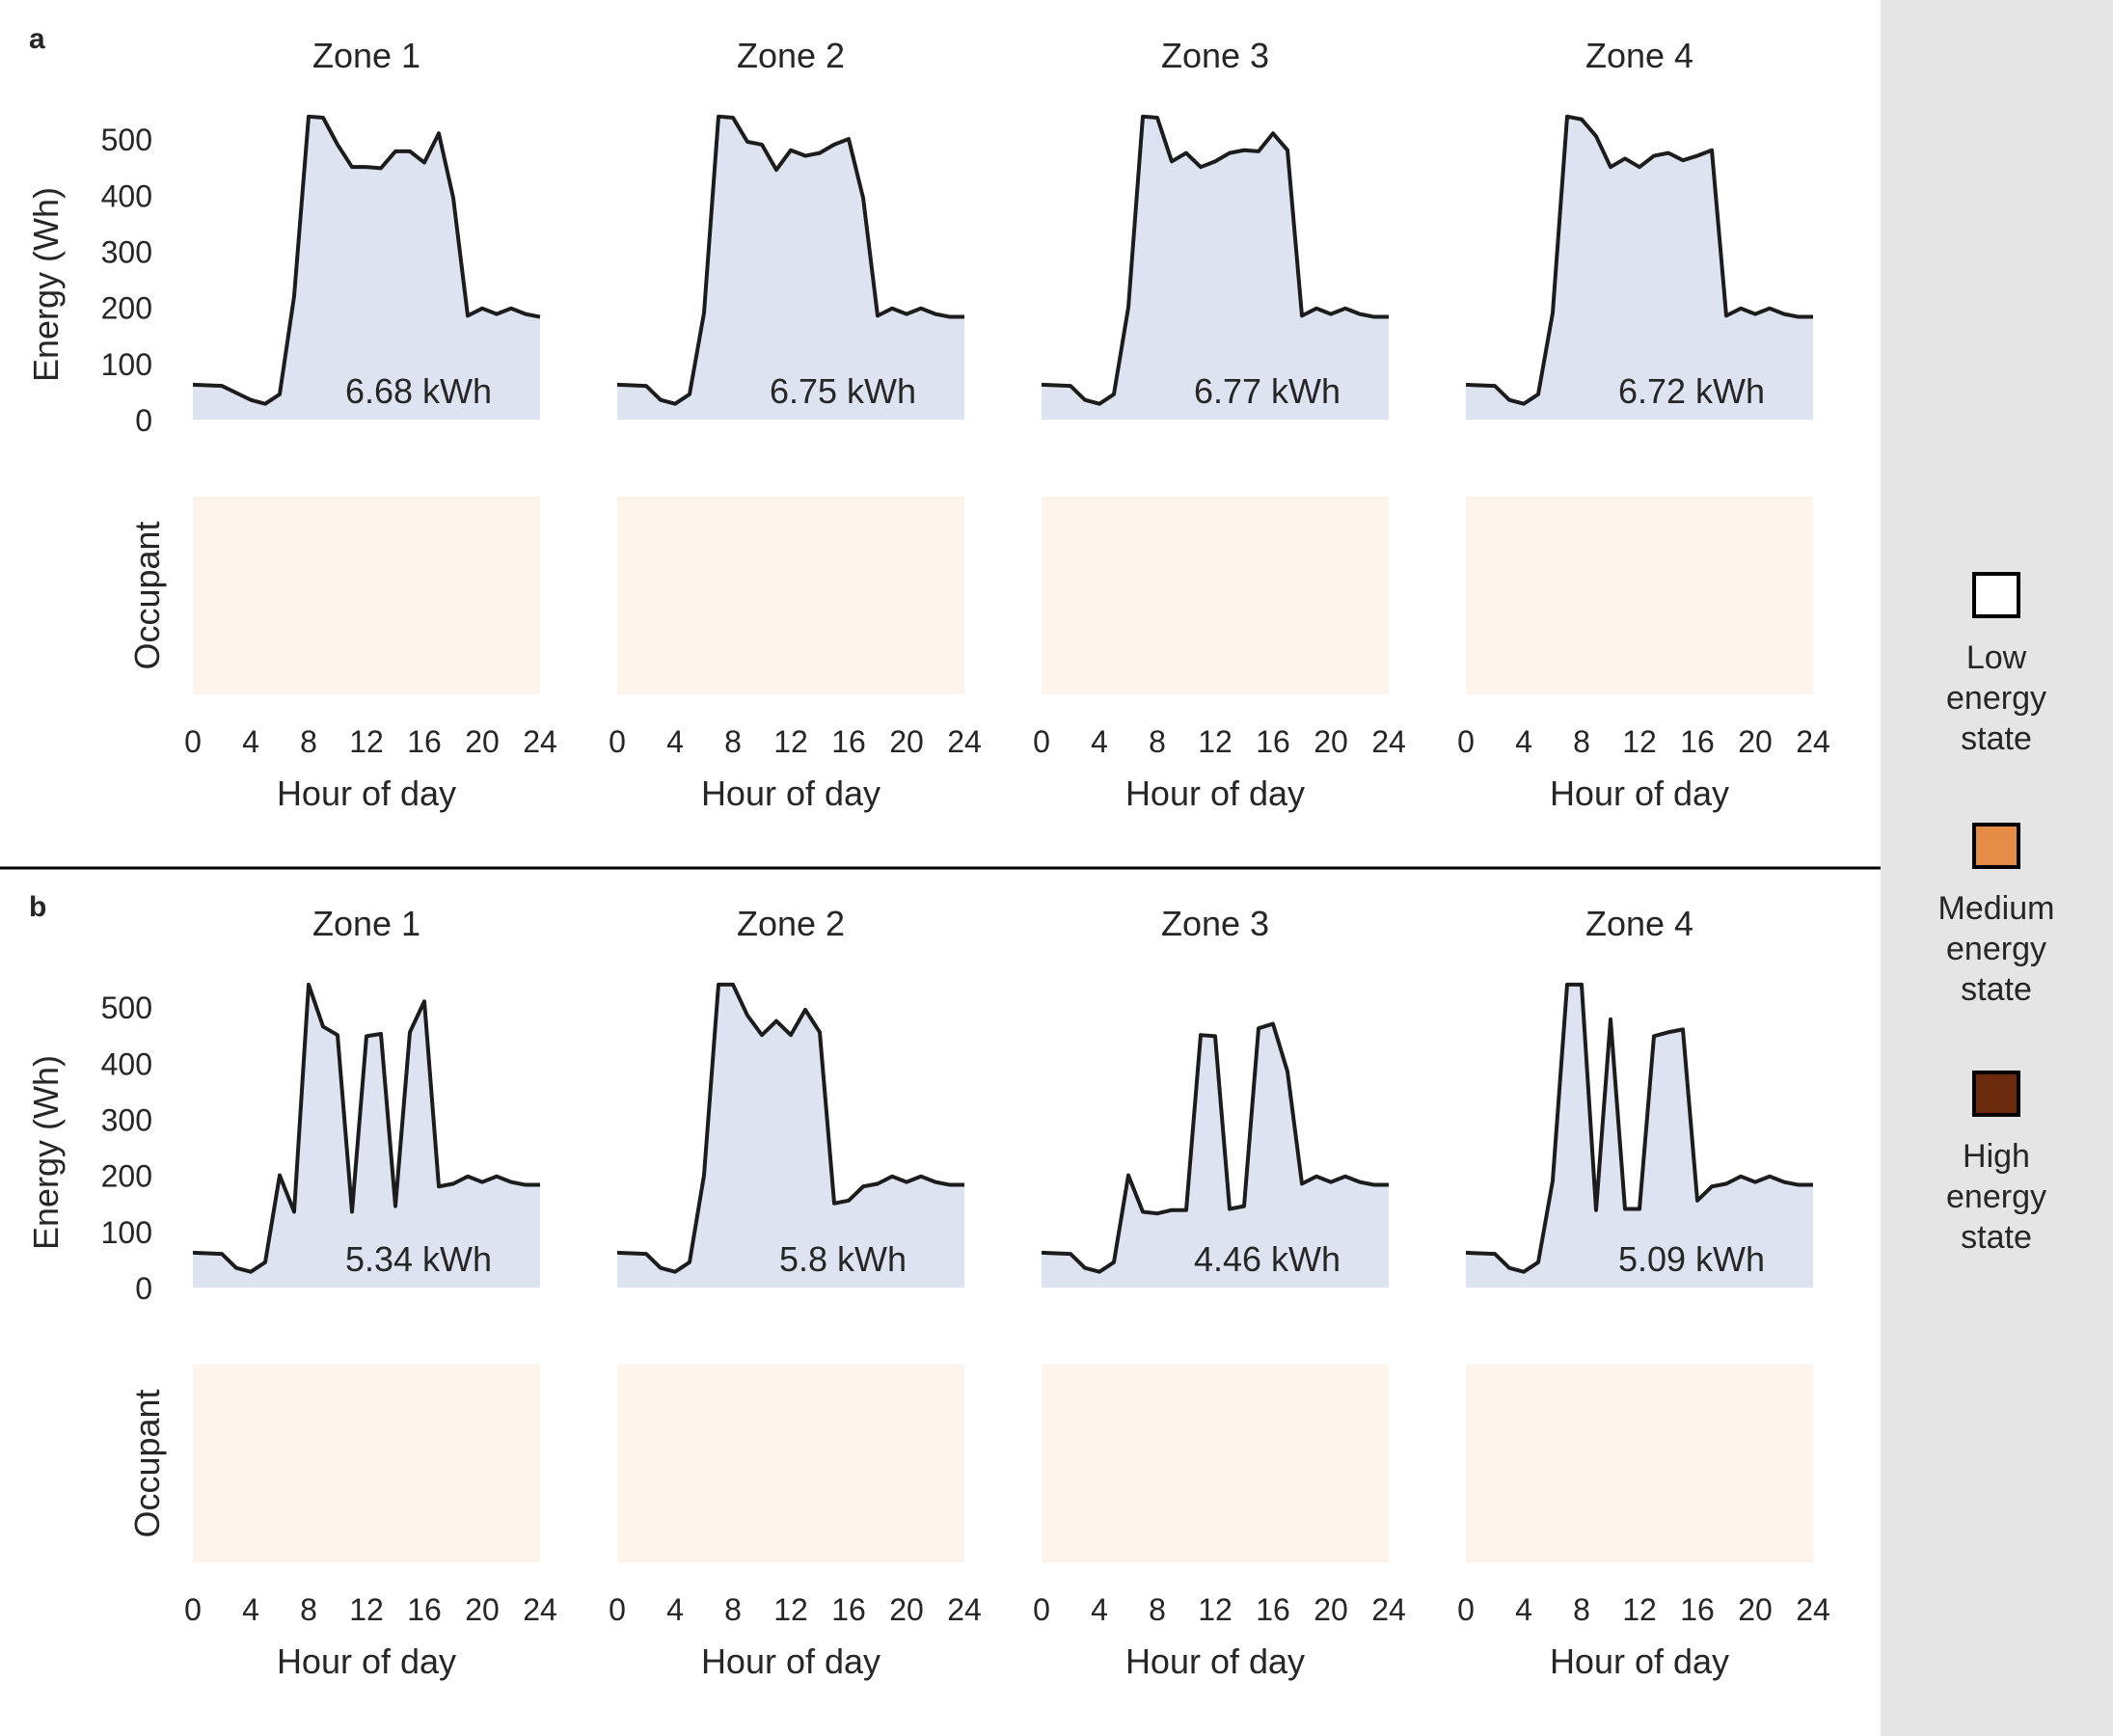 This screenshot has width=2113, height=1736. I want to click on legend-swatch-low, so click(1996, 595).